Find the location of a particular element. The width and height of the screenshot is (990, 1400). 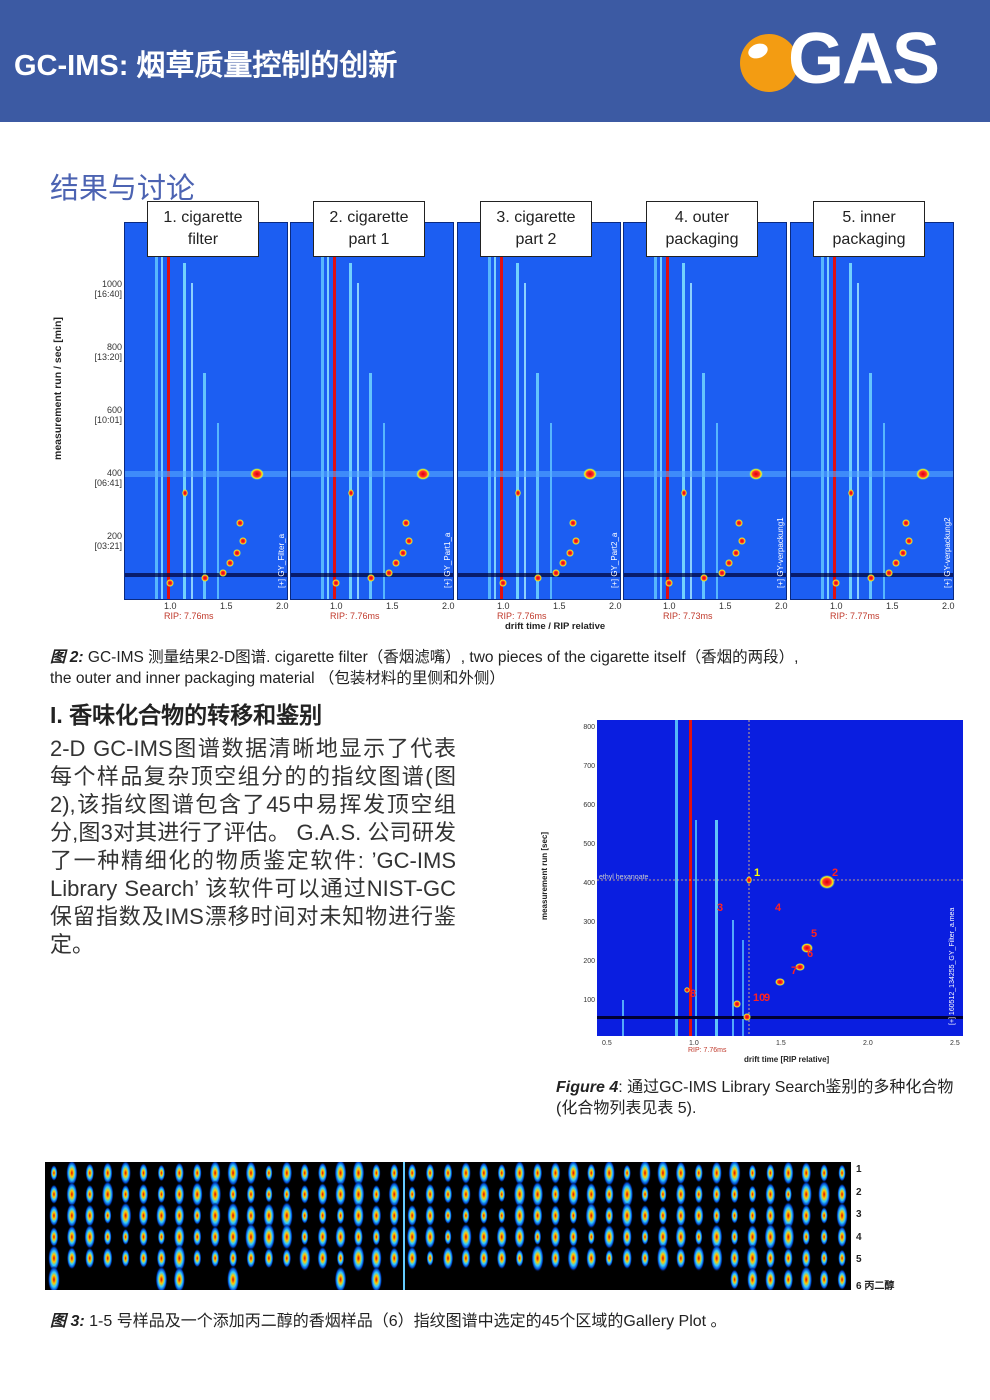

fig4-y-axis-label: measurement run [sec] is located at coordinates (544, 875).